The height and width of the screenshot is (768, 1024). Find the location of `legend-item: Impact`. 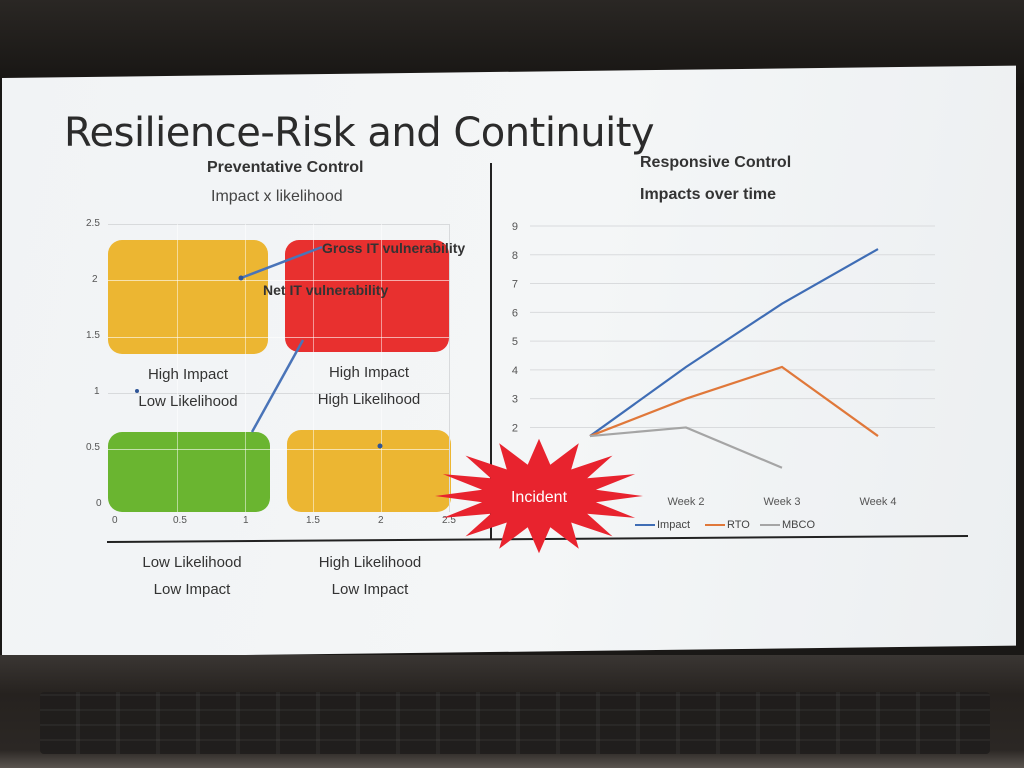

legend-item: Impact is located at coordinates (662, 525).